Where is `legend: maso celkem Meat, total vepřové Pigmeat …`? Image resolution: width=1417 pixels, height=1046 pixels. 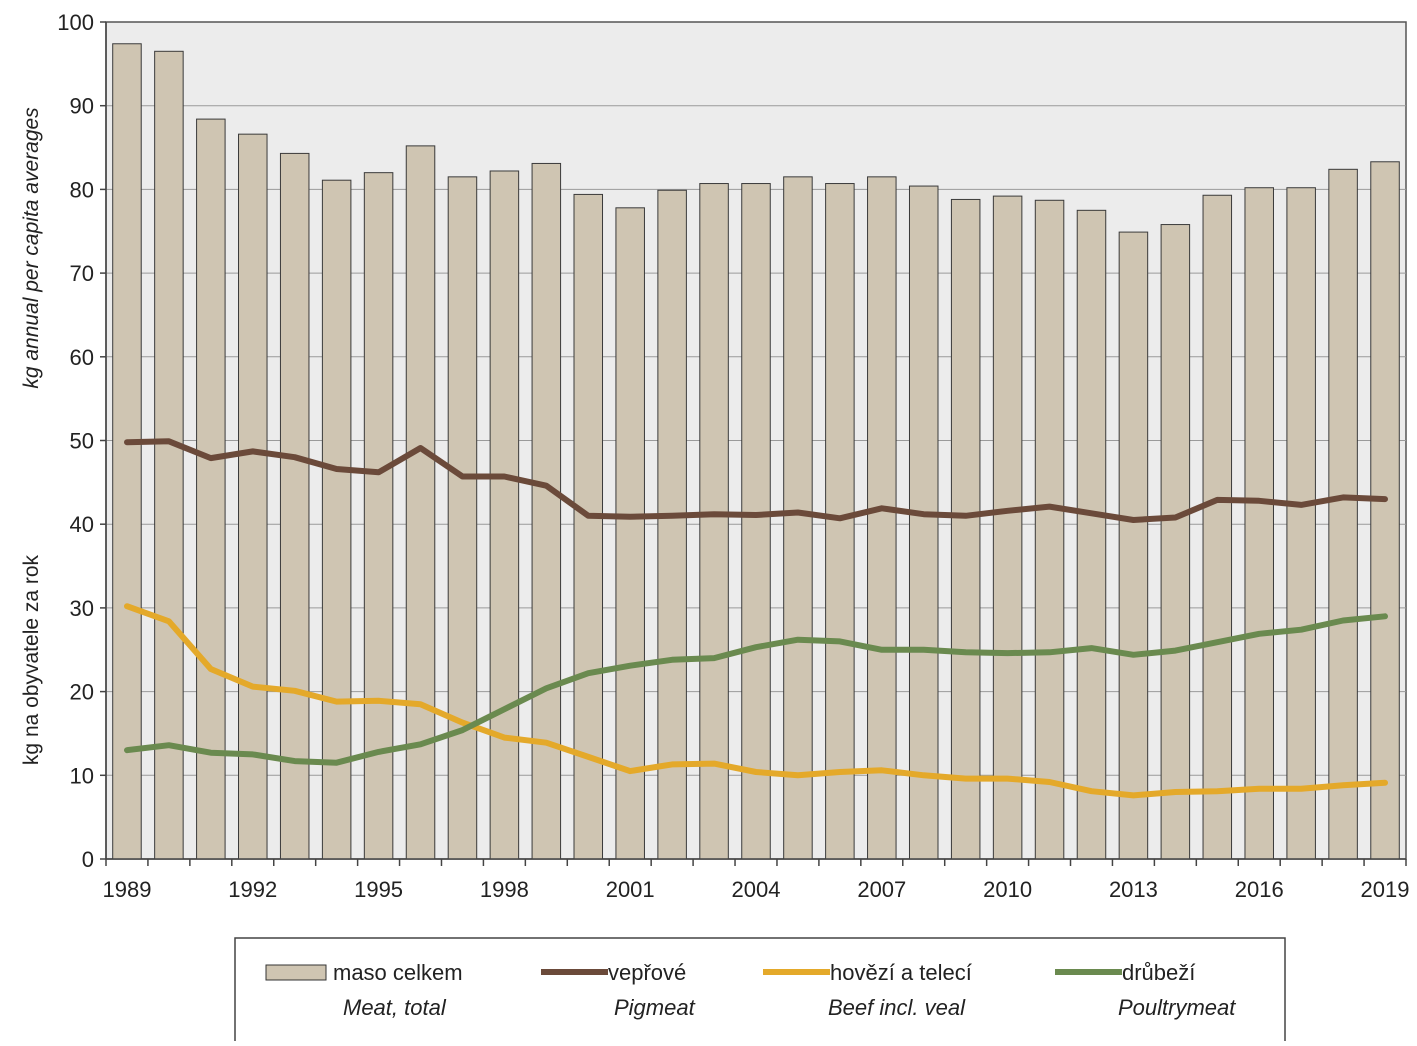
legend: maso celkem Meat, total vepřové Pigmeat … is located at coordinates (760, 991).